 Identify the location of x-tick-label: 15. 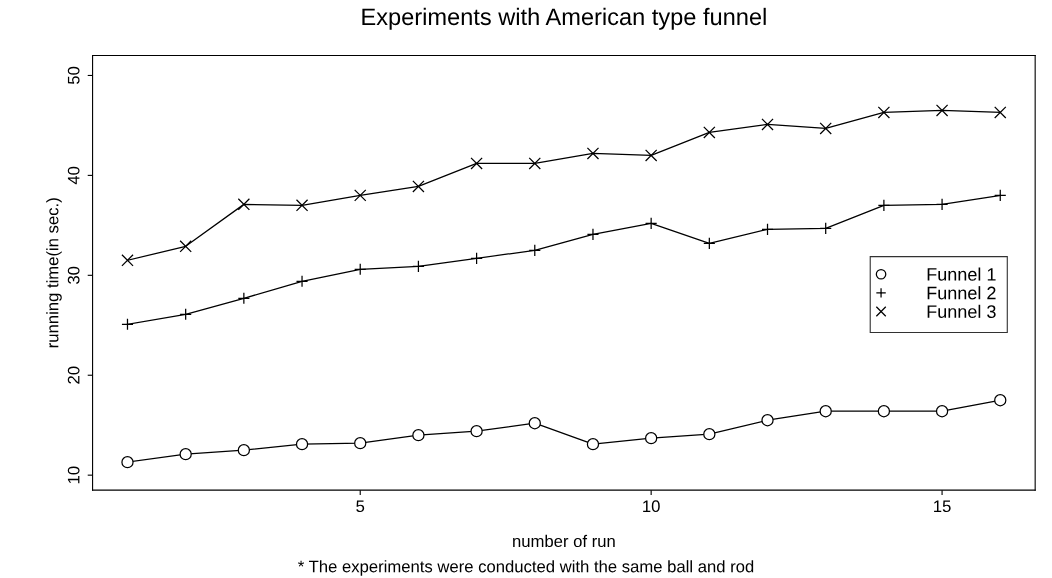
(942, 506).